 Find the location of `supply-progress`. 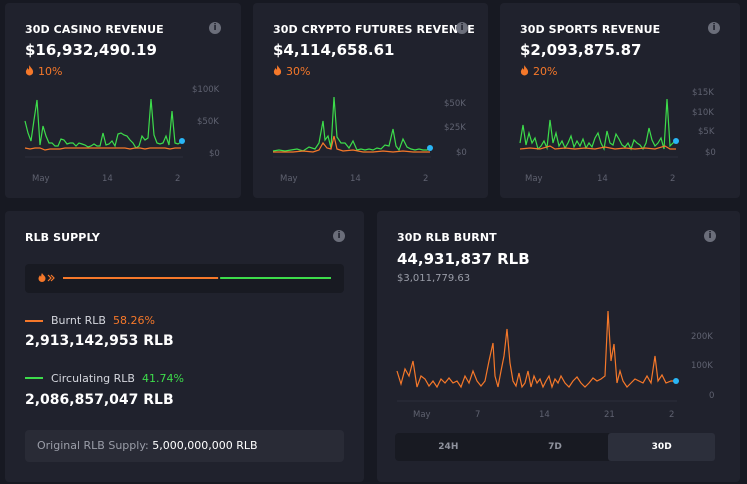

supply-progress is located at coordinates (184, 278).